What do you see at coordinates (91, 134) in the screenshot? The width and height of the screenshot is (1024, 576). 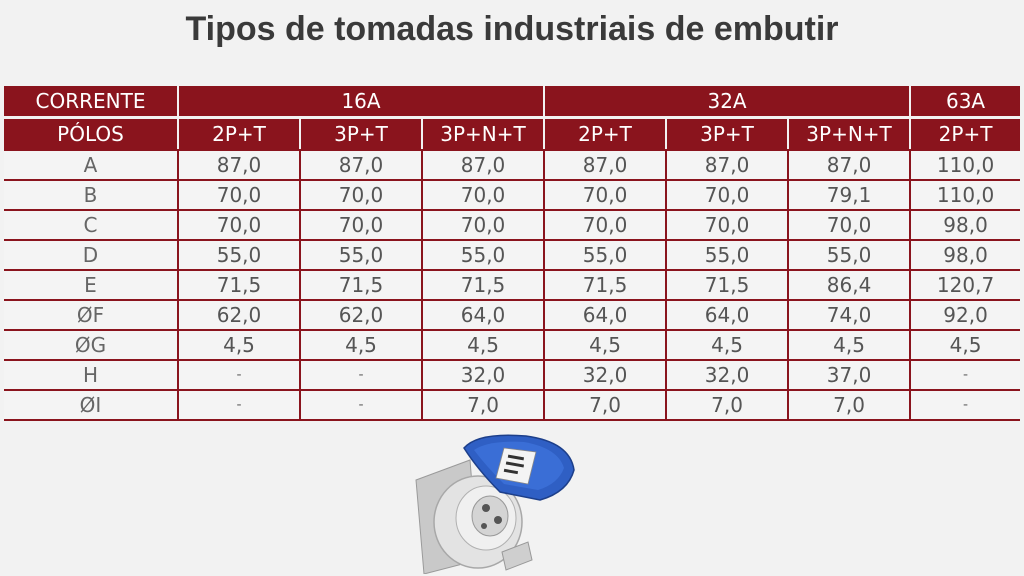 I see `header-label-poles: PÓLOS` at bounding box center [91, 134].